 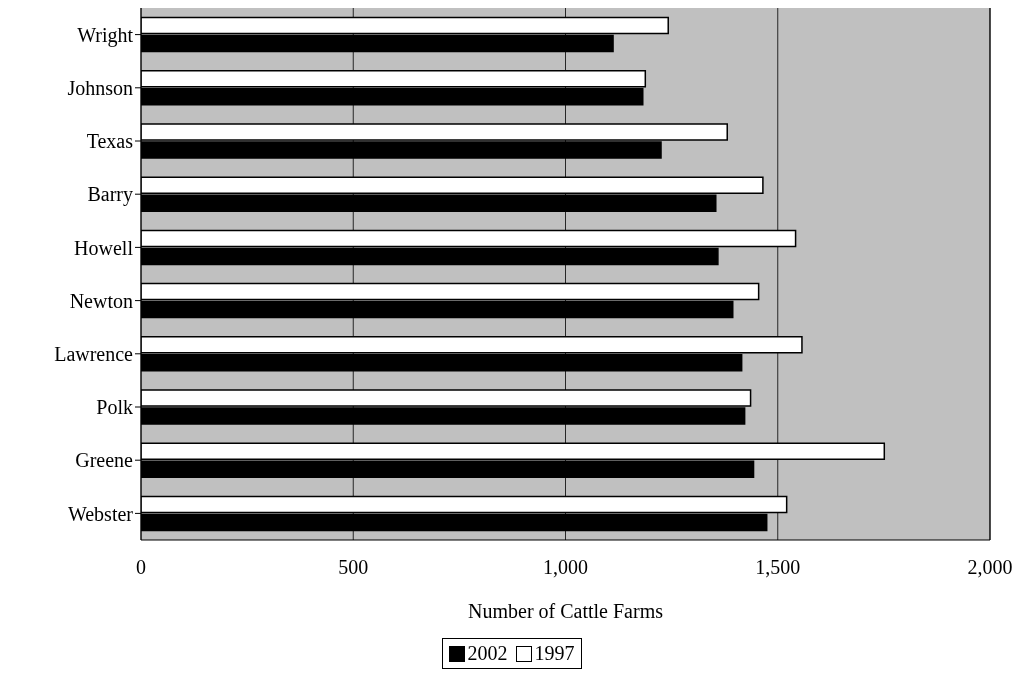 What do you see at coordinates (141, 567) in the screenshot?
I see `x-tick-label: 0` at bounding box center [141, 567].